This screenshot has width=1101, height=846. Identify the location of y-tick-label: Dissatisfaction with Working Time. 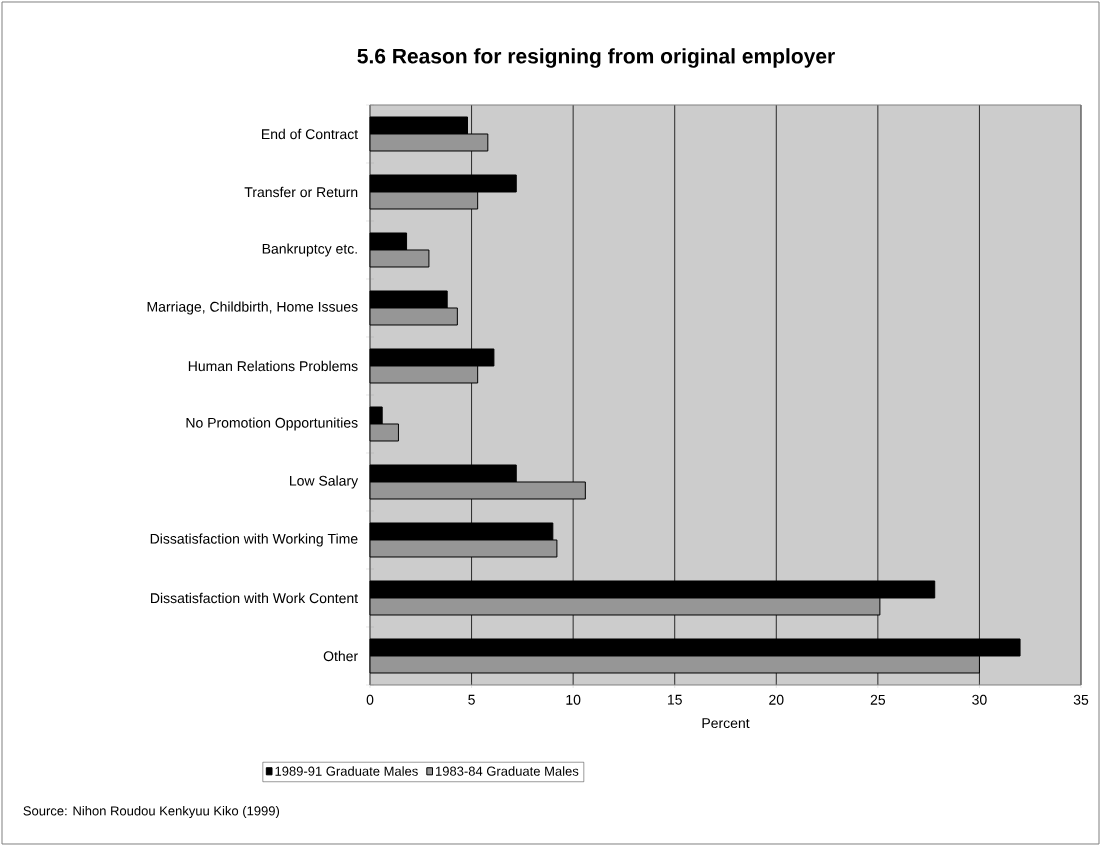
(254, 540).